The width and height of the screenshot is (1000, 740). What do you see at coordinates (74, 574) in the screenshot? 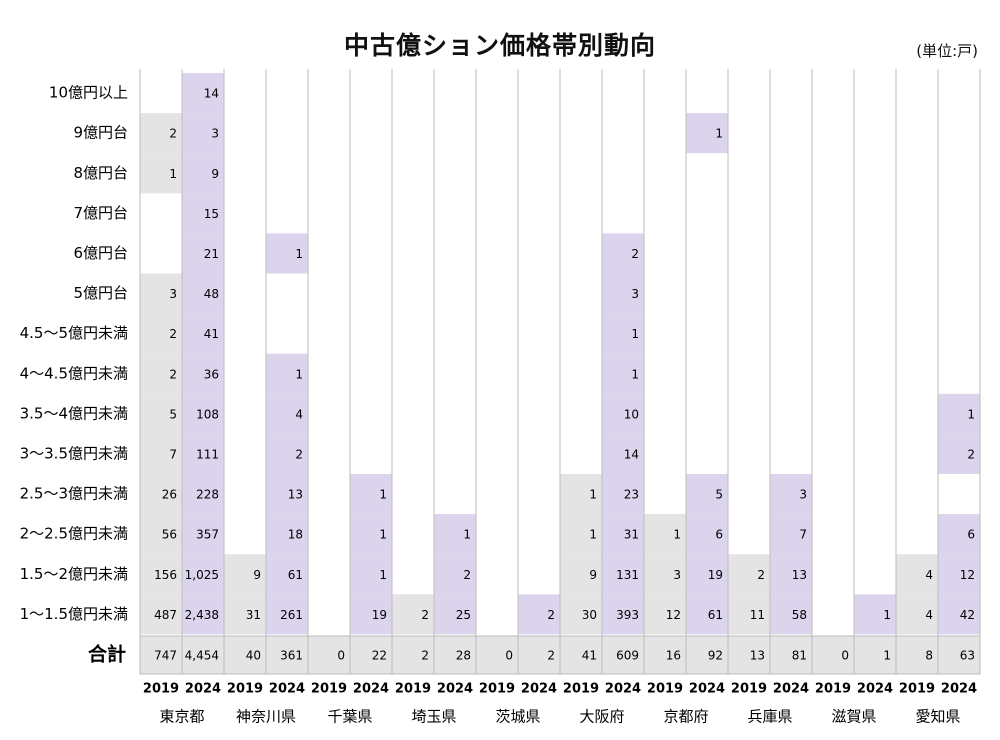
I see `price-band-label: 1.5～2億円未満` at bounding box center [74, 574].